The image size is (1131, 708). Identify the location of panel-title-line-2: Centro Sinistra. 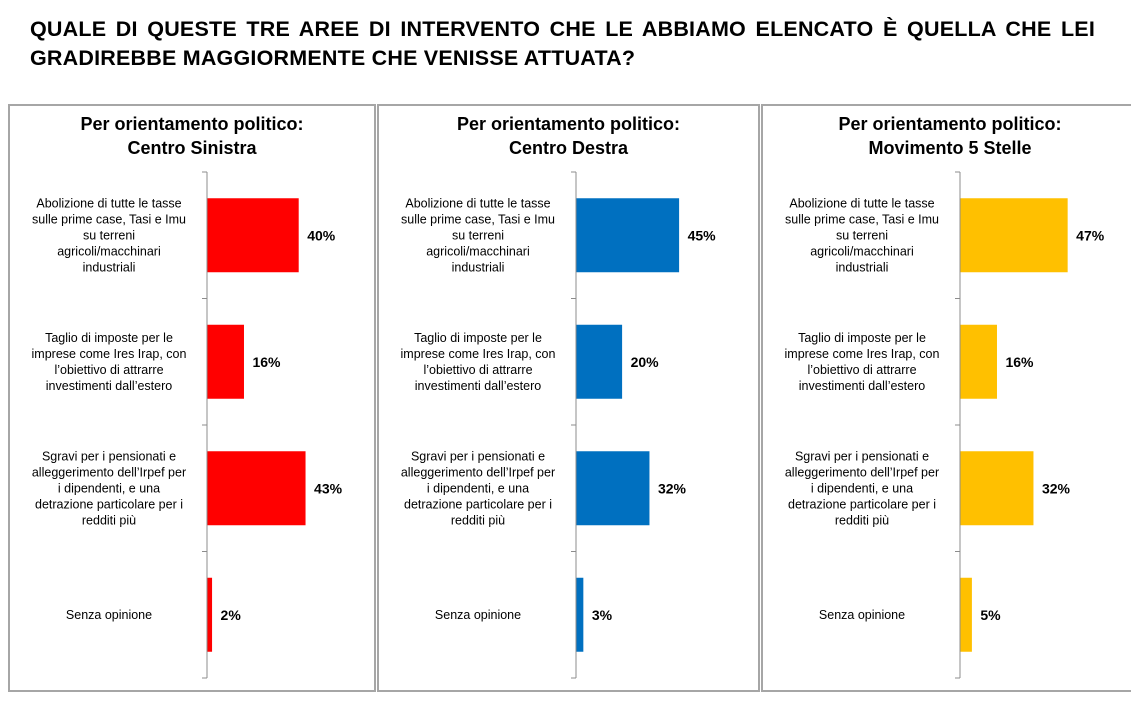
(192, 148).